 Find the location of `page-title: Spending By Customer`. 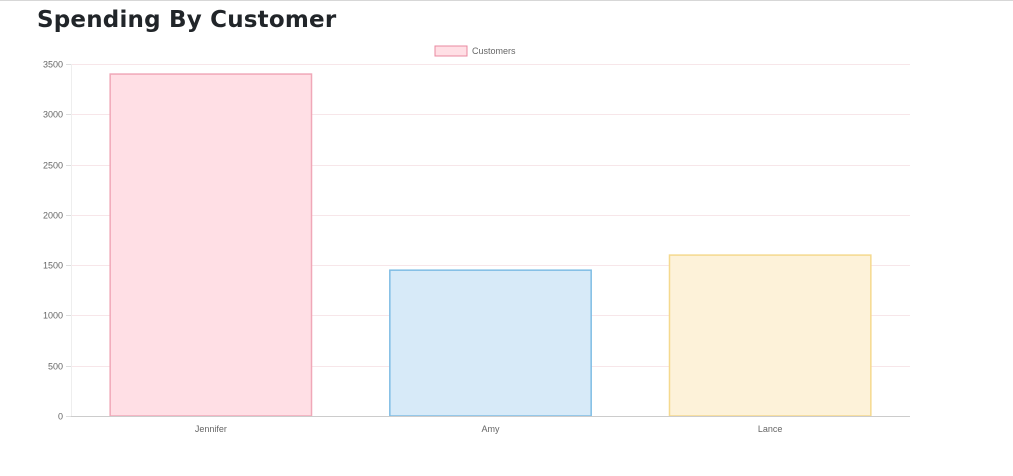

page-title: Spending By Customer is located at coordinates (187, 20).